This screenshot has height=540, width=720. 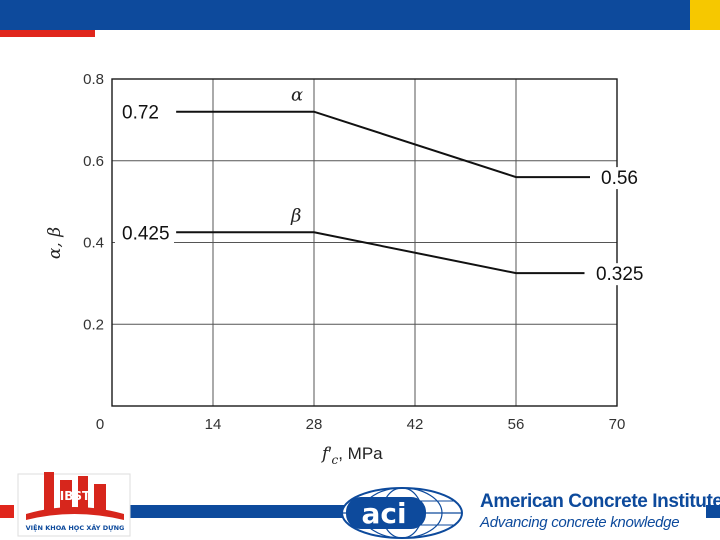 I want to click on brand-name-text: American Concrete Institute, so click(x=600, y=501).